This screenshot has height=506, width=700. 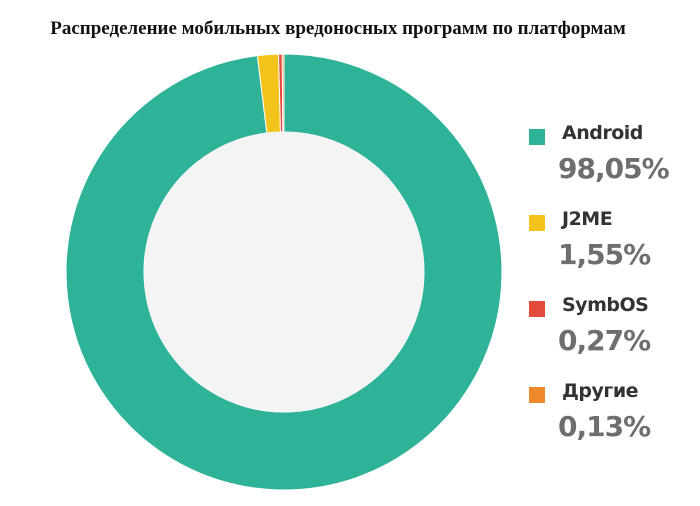 I want to click on legend-name-symbos: SymbOS, so click(x=605, y=305).